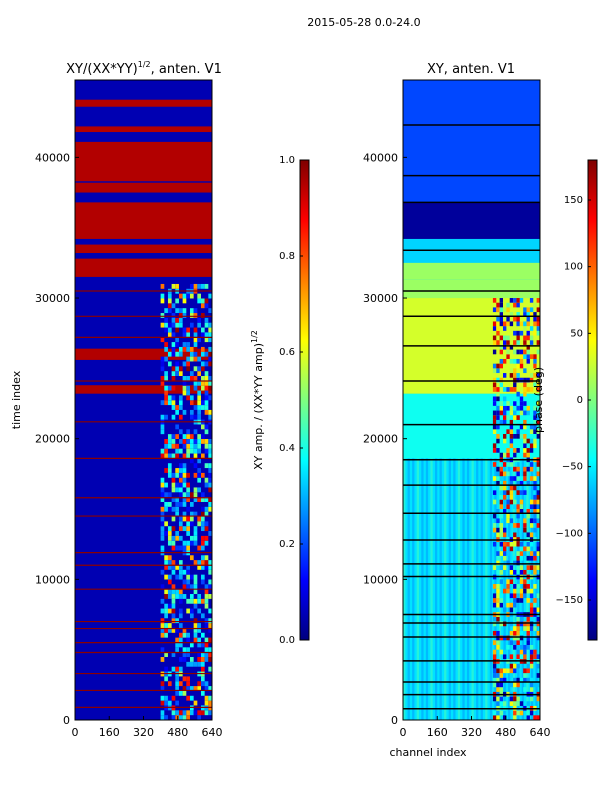 This screenshot has height=800, width=600. What do you see at coordinates (304, 400) in the screenshot?
I see `left-colorbar-gradient` at bounding box center [304, 400].